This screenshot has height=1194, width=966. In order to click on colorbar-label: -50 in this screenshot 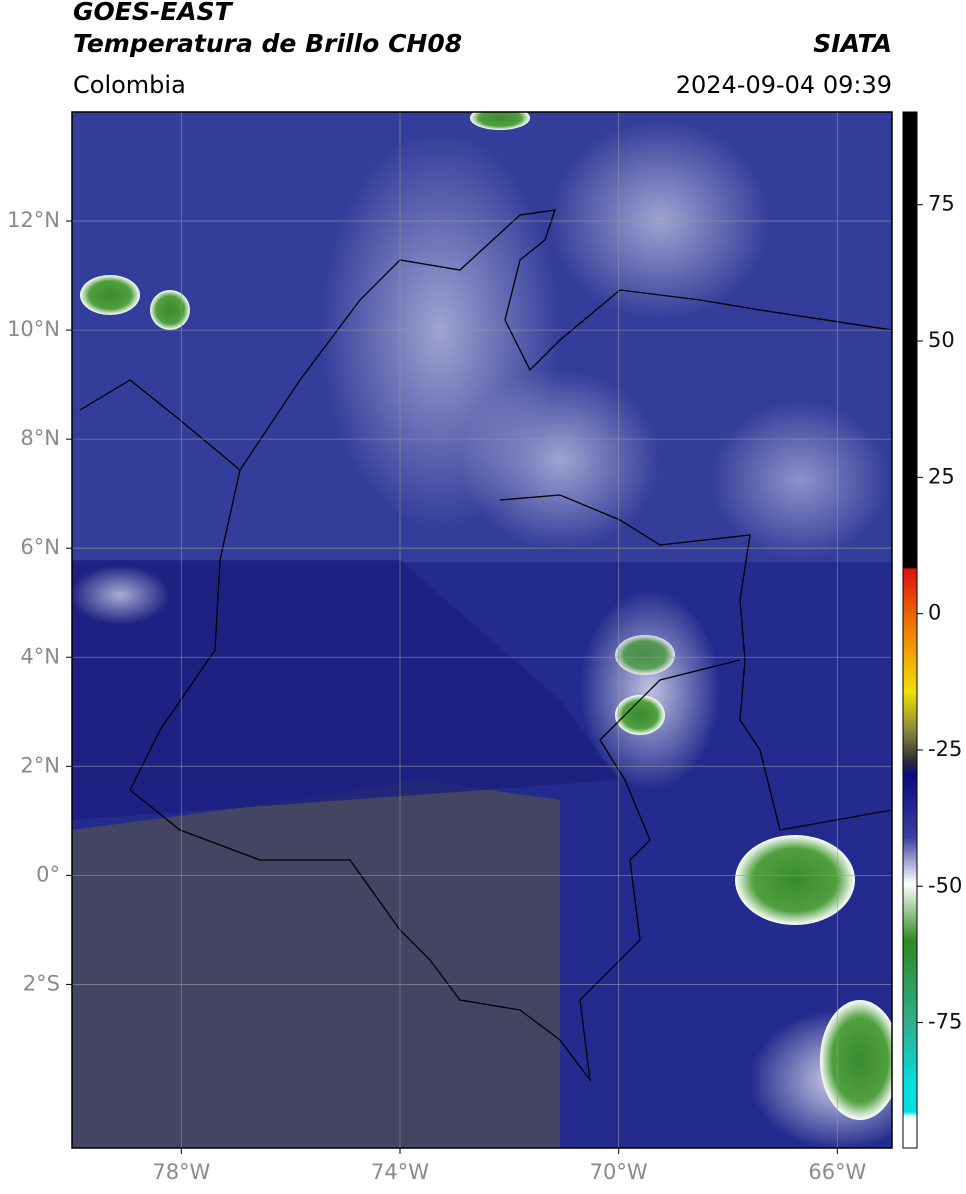, I will do `click(945, 885)`.